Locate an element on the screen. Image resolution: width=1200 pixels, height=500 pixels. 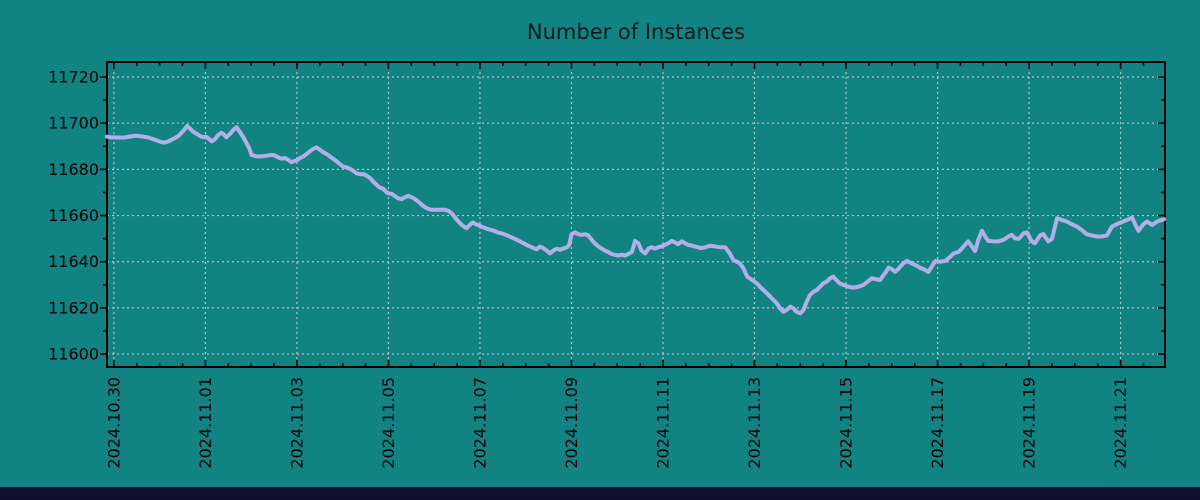
x-tick-label: 2024.11.13 is located at coordinates (754, 423).